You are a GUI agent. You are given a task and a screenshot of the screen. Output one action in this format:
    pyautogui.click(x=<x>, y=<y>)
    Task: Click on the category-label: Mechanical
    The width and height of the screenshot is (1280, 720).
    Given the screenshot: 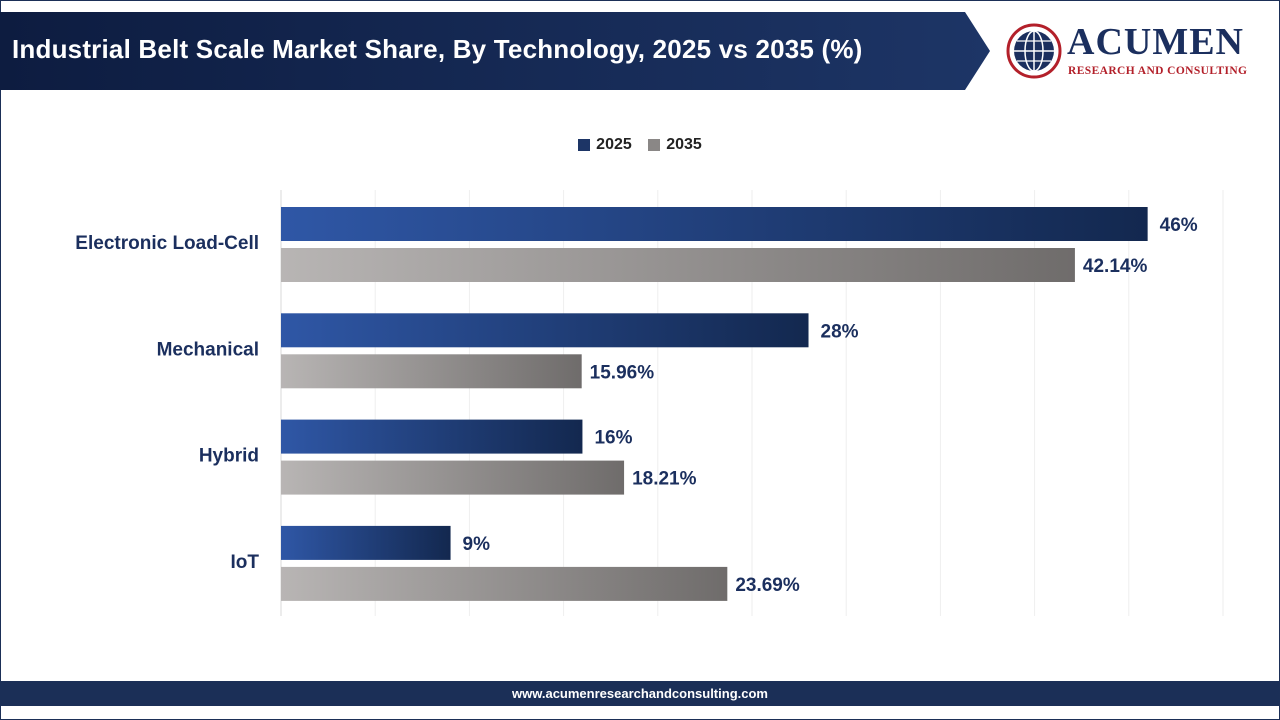 What is the action you would take?
    pyautogui.click(x=208, y=349)
    